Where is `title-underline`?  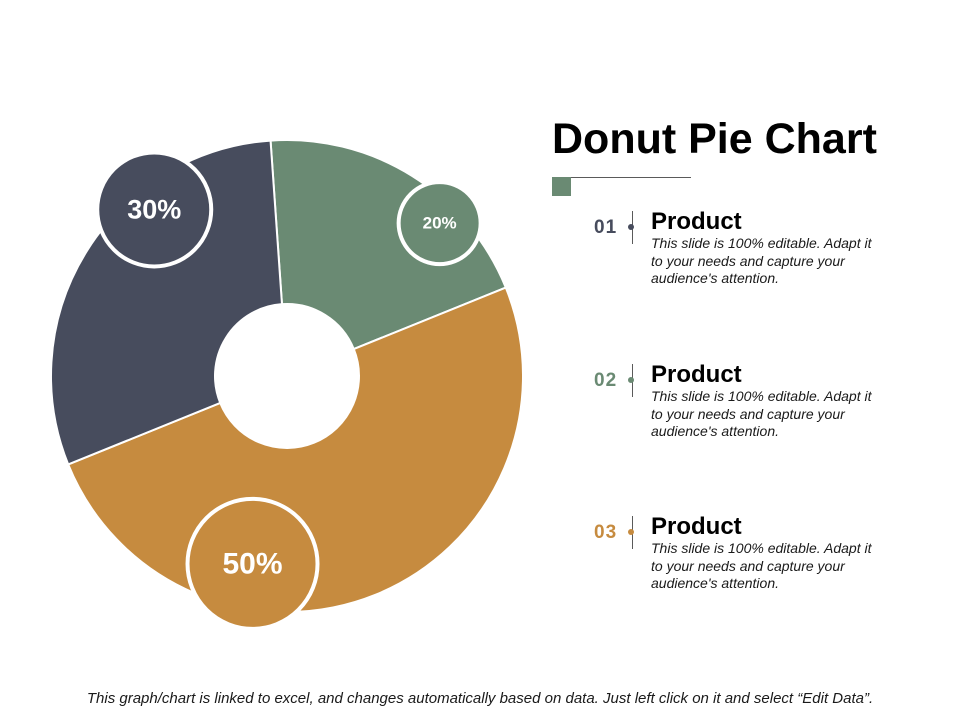
title-underline is located at coordinates (631, 177).